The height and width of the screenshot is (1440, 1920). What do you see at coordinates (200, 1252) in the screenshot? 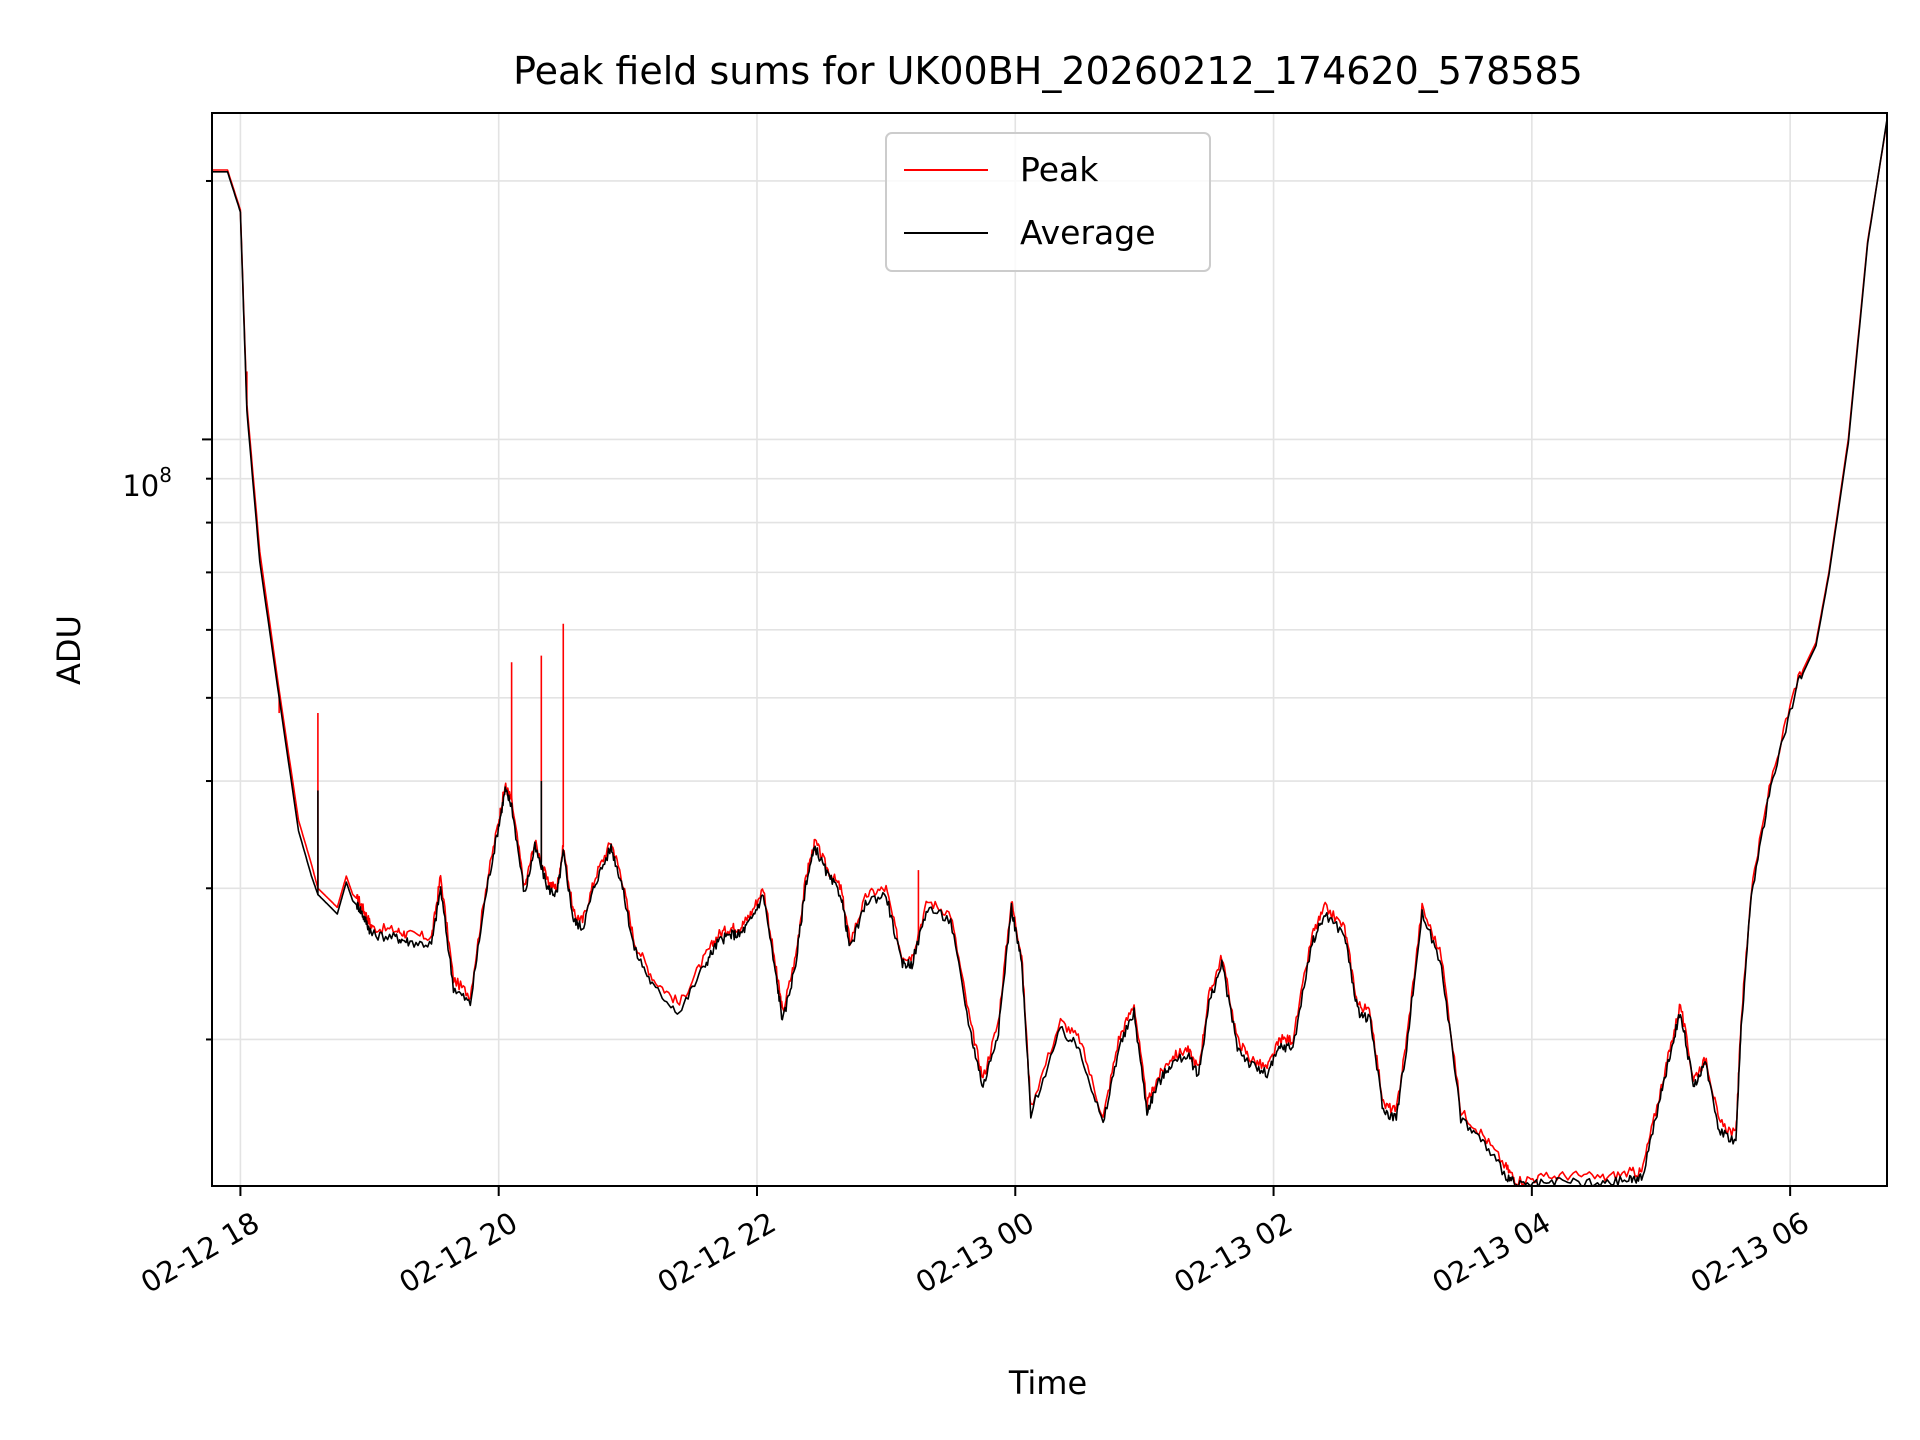
I see `x-tick-label: 02-12 18` at bounding box center [200, 1252].